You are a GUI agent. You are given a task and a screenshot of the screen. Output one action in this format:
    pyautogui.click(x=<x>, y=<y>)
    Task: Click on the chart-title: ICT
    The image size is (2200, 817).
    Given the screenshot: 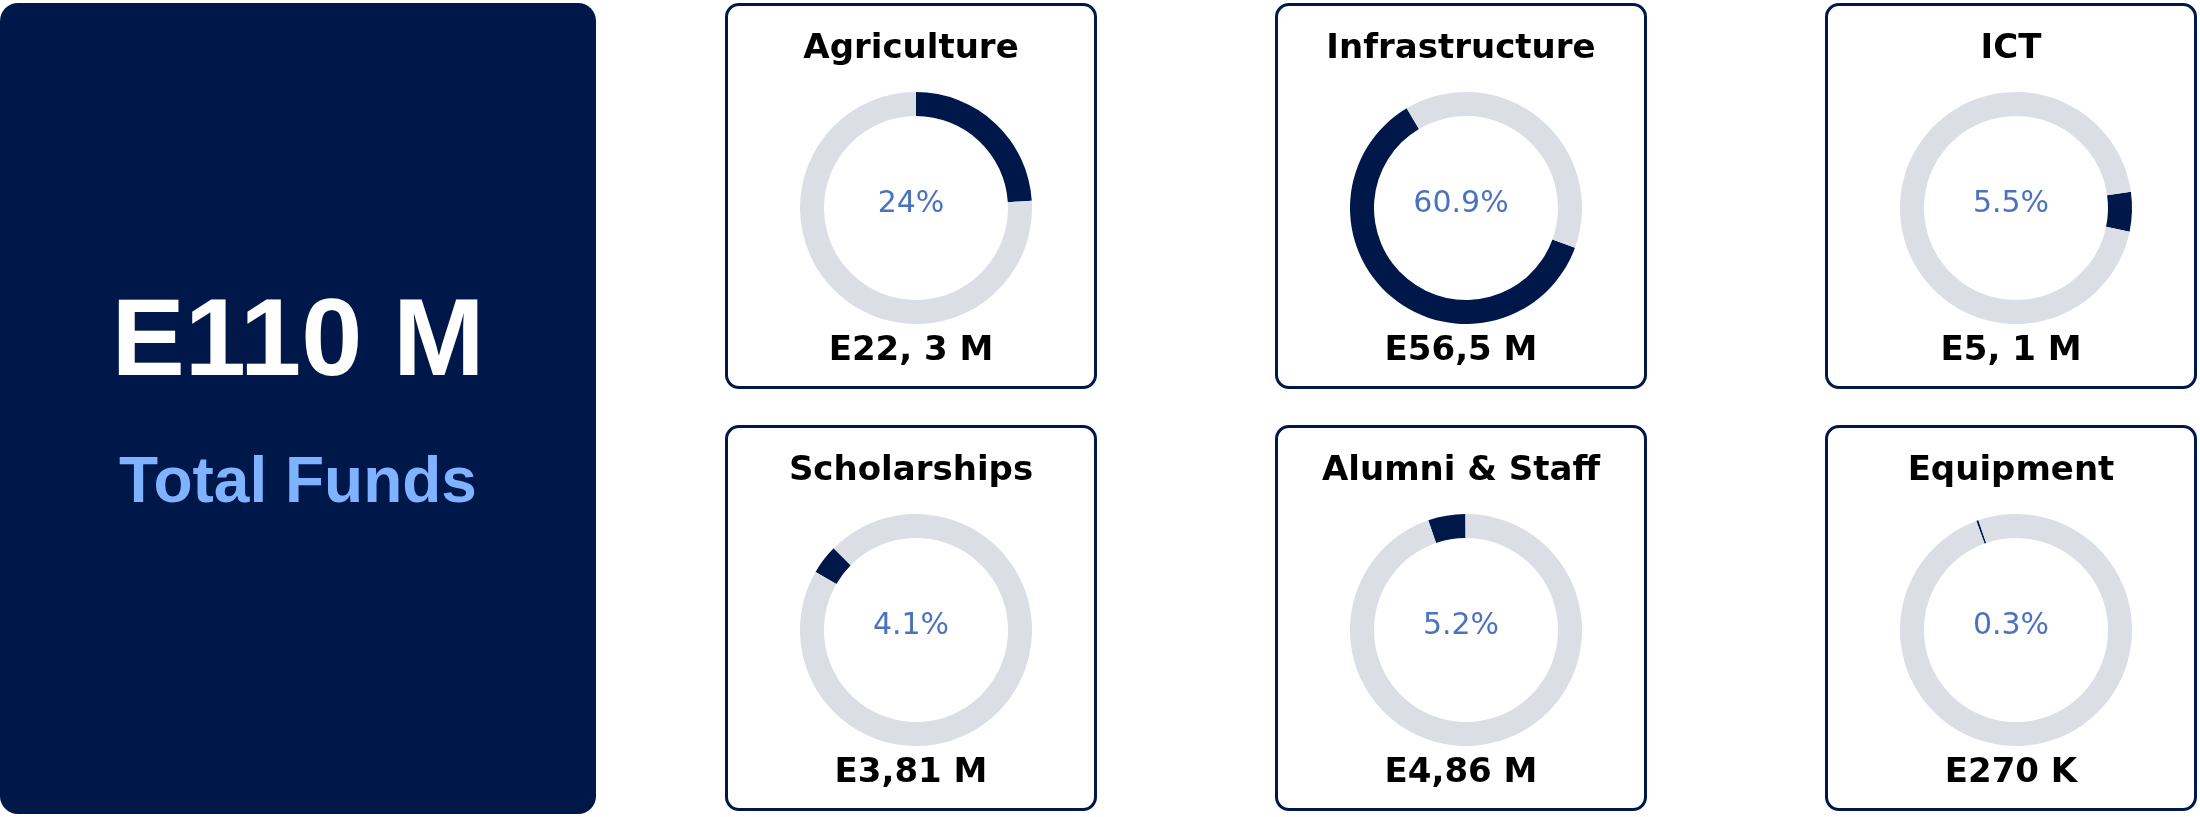 What is the action you would take?
    pyautogui.click(x=2011, y=46)
    